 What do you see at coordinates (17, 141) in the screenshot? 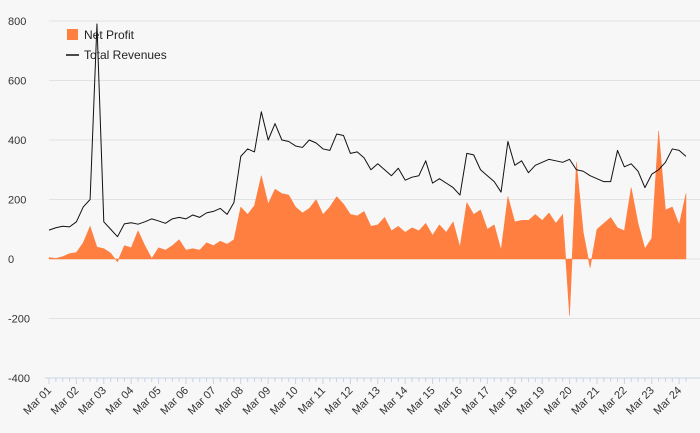
I see `y-tick-label: 400` at bounding box center [17, 141].